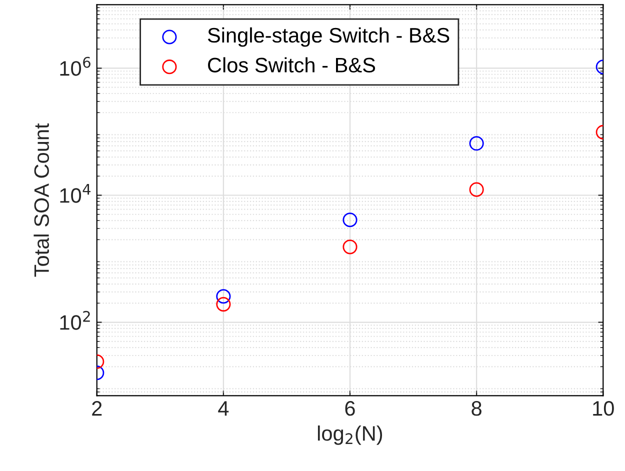 This screenshot has height=471, width=625. Describe the element at coordinates (223, 408) in the screenshot. I see `x-tick-label: 4` at that location.